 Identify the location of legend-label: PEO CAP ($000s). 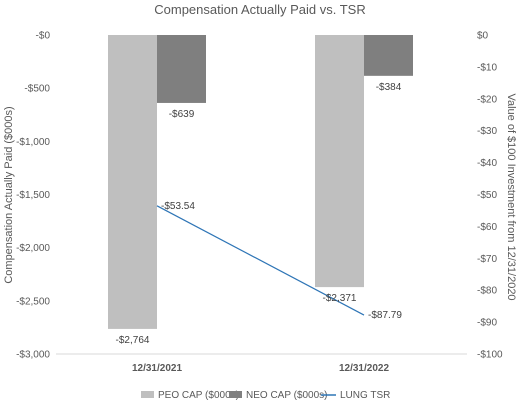
(198, 395).